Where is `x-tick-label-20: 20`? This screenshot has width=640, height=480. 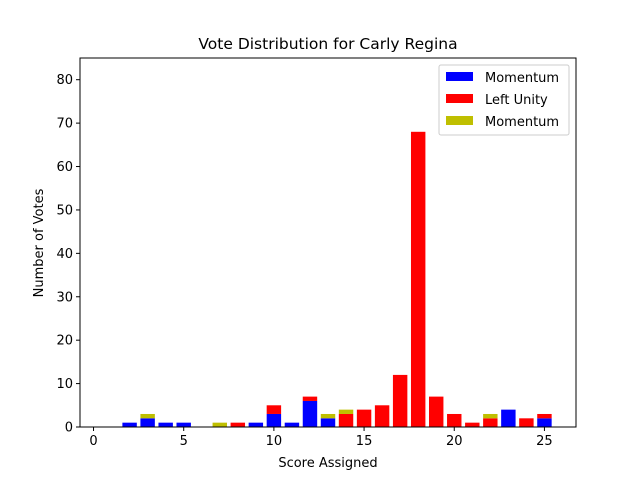
x-tick-label-20: 20 is located at coordinates (454, 441).